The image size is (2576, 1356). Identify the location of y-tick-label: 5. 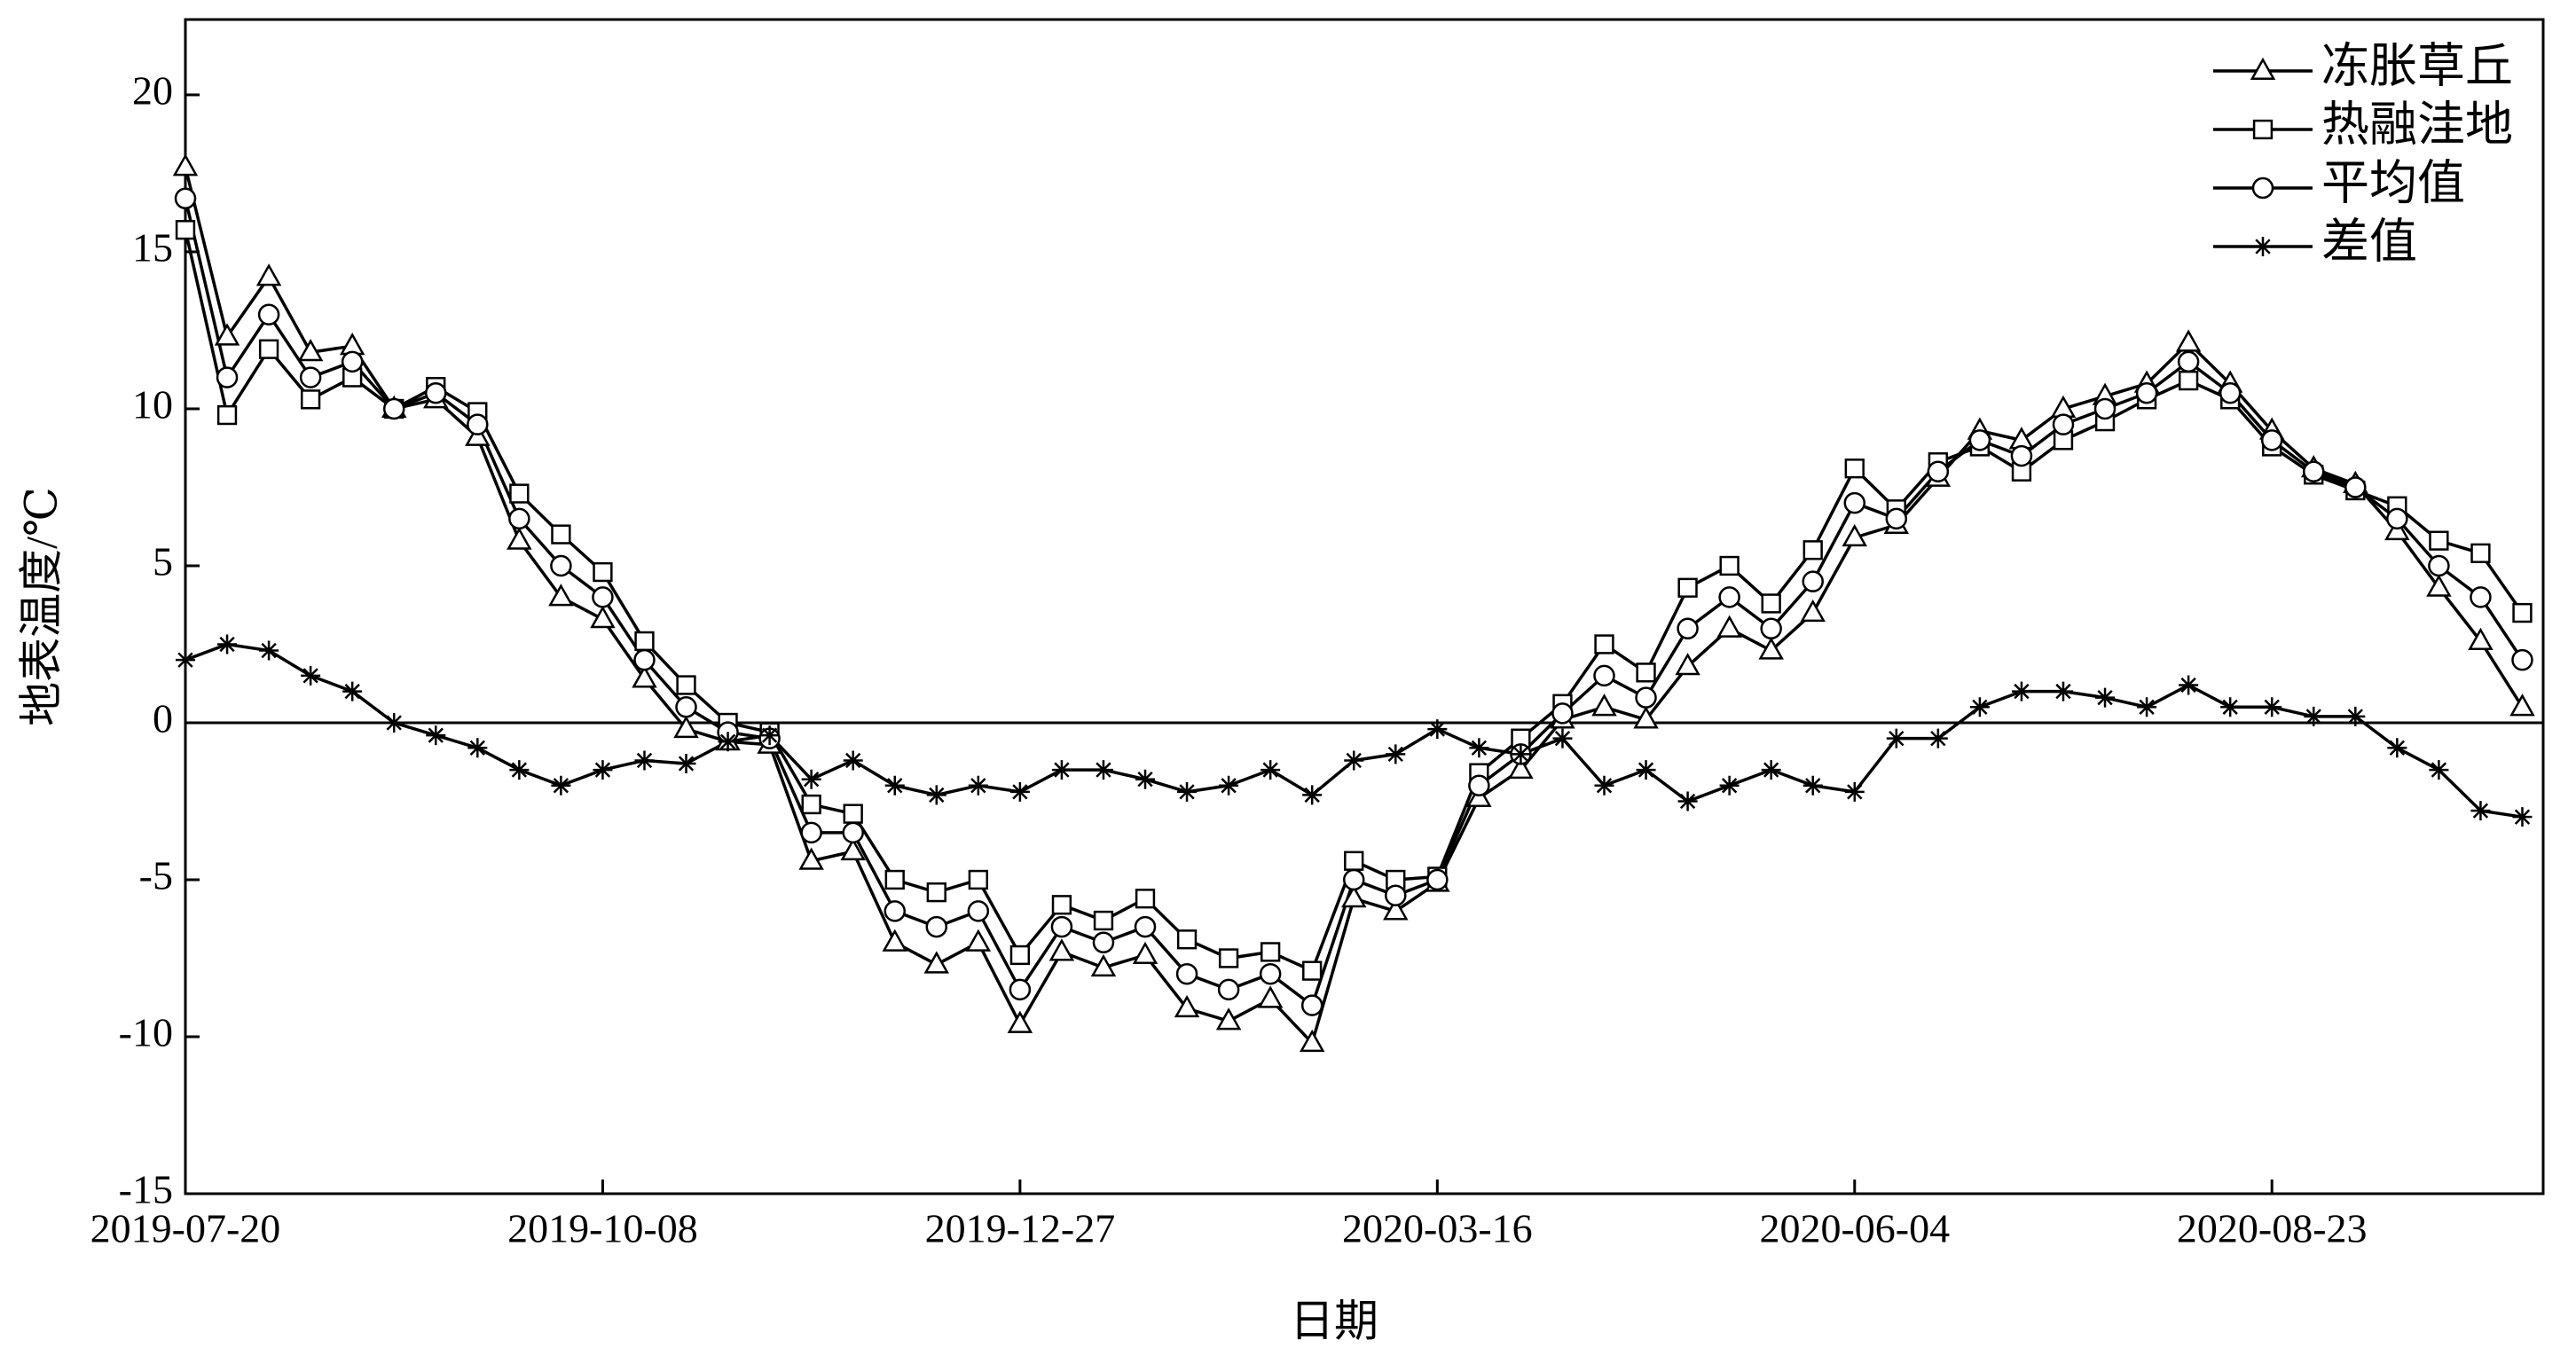
(163, 561).